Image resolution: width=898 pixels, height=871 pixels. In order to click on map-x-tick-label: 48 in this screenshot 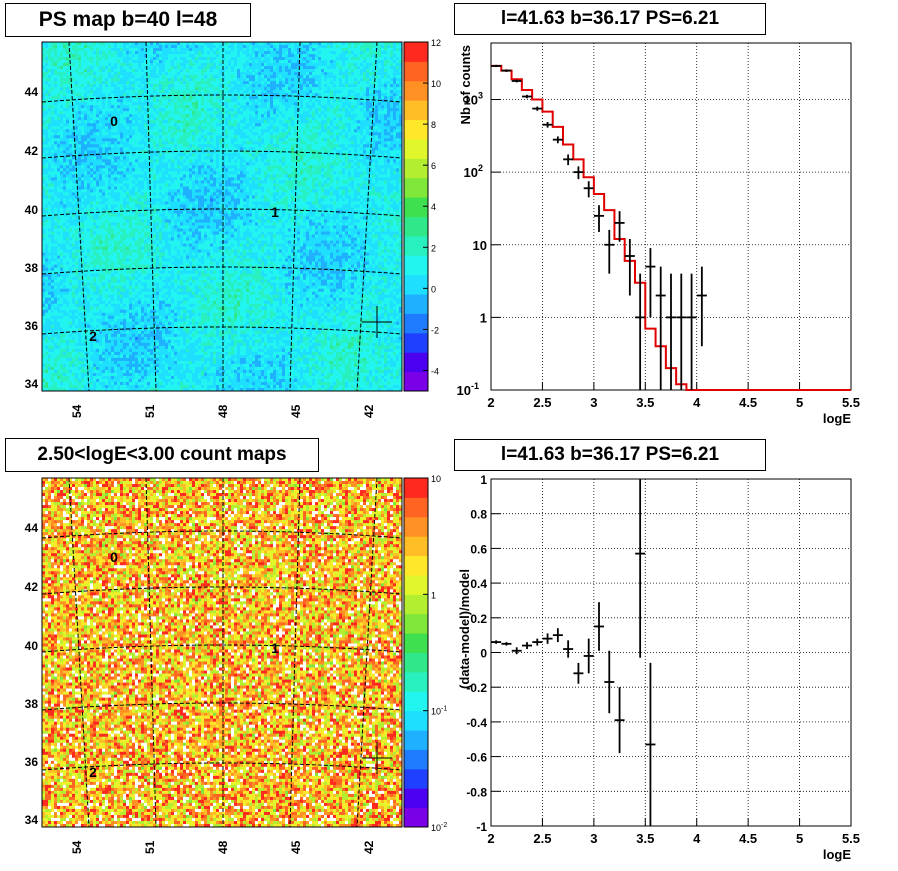, I will do `click(223, 847)`.